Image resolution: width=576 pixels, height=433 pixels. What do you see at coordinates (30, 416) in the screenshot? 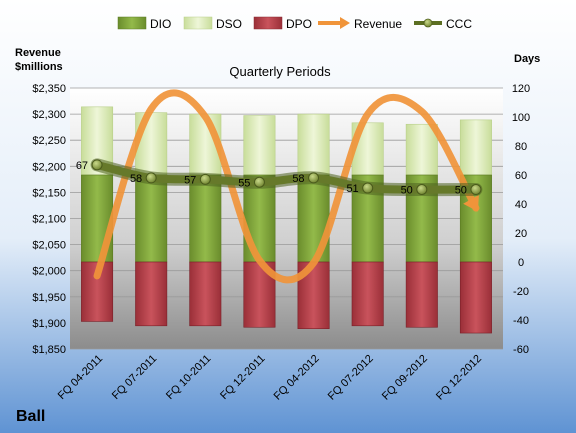
I see `company-name: Ball` at bounding box center [30, 416].